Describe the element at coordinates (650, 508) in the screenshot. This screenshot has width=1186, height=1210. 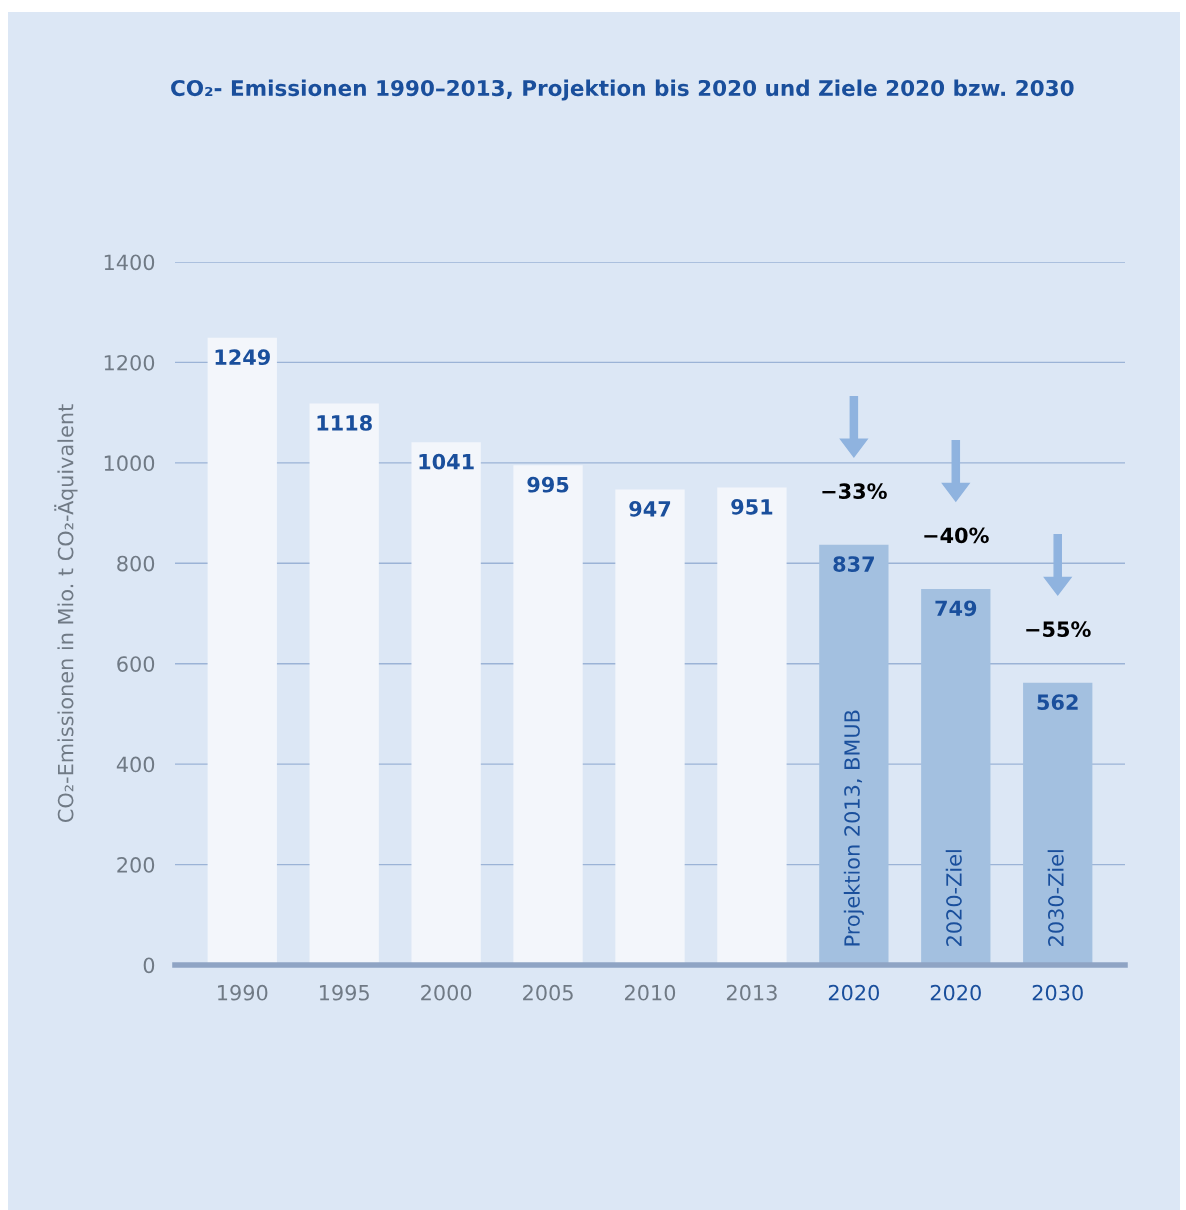
I see `data-label: 947` at that location.